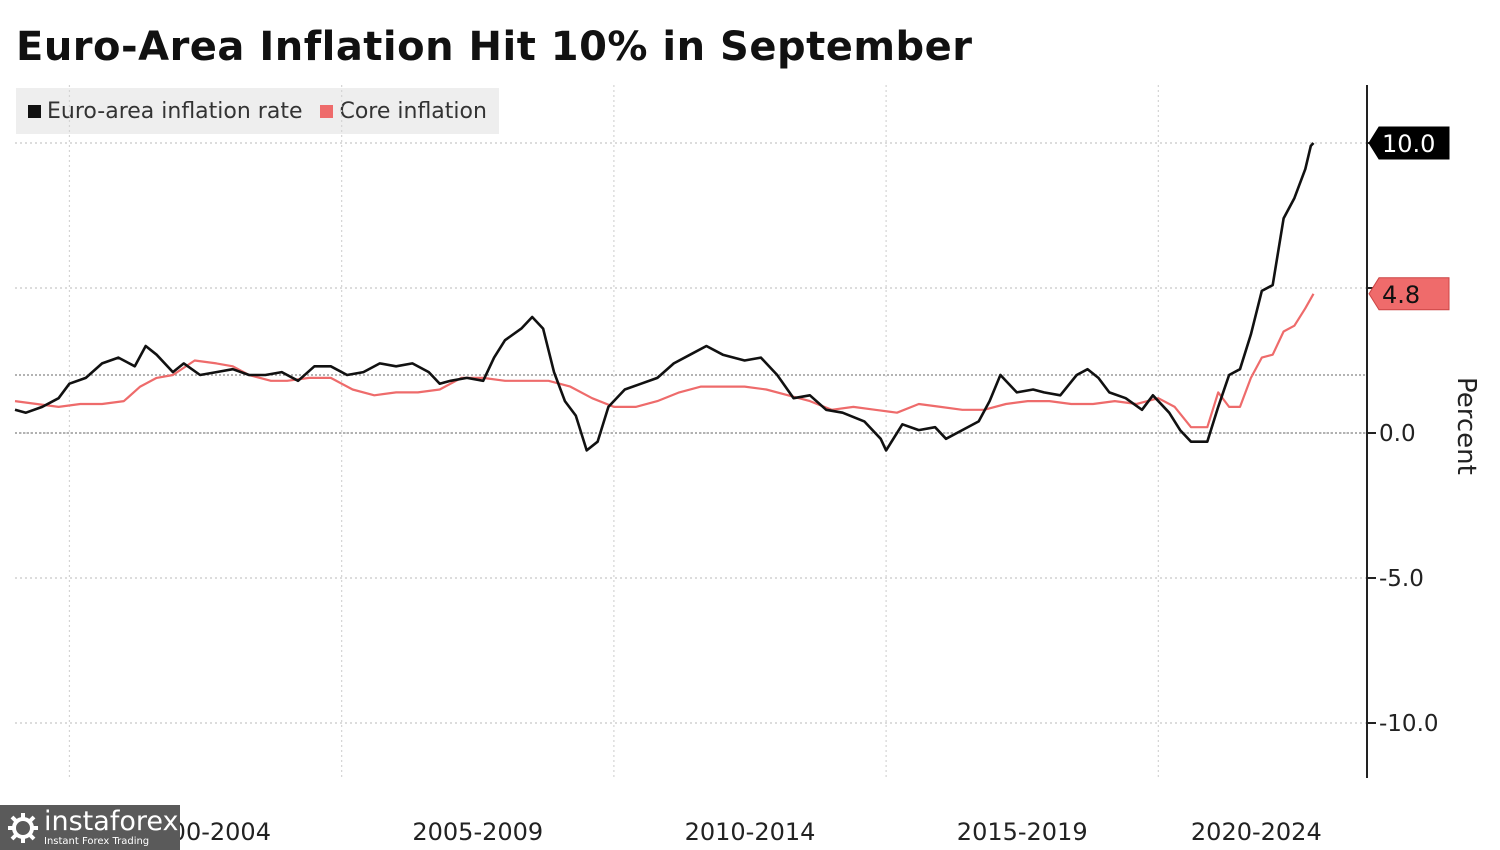 This screenshot has height=850, width=1500. What do you see at coordinates (327, 111) in the screenshot?
I see `legend-swatch-core` at bounding box center [327, 111].